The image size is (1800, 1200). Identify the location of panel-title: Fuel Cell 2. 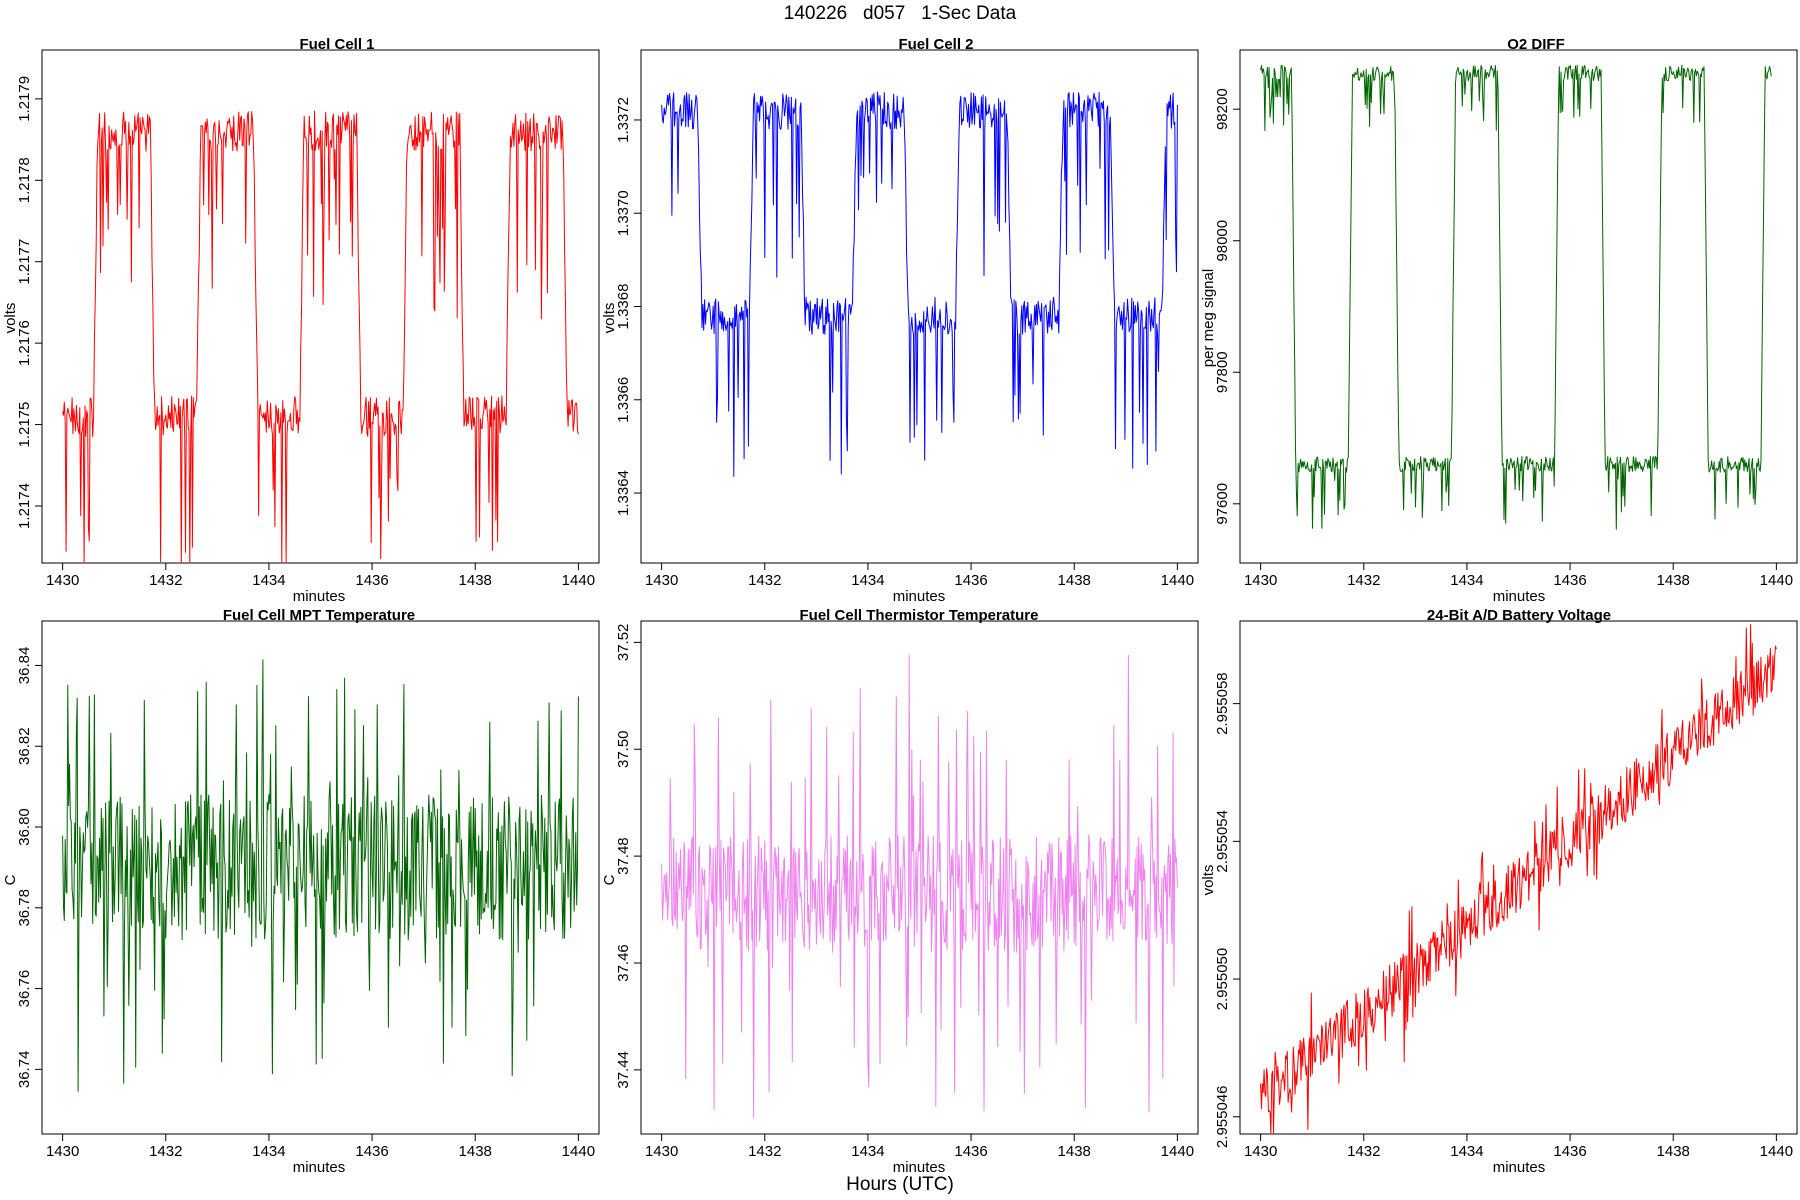
(935, 44).